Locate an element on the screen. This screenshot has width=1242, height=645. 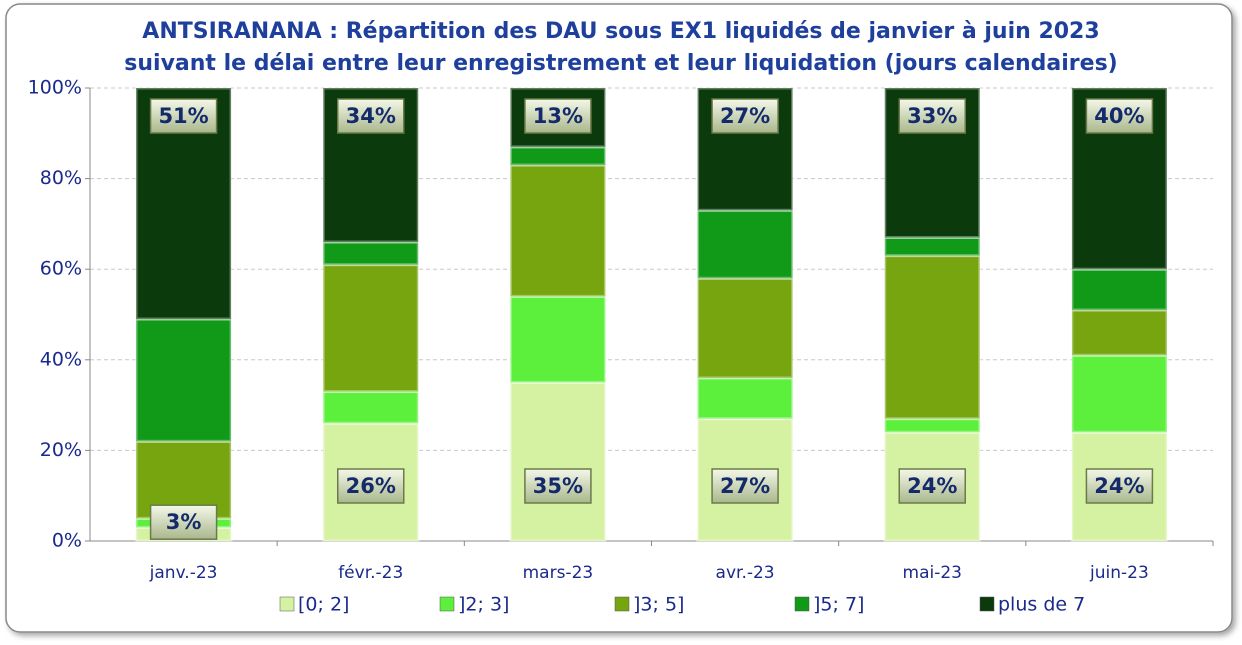
x-tick-label: févr.-23 is located at coordinates (370, 573).